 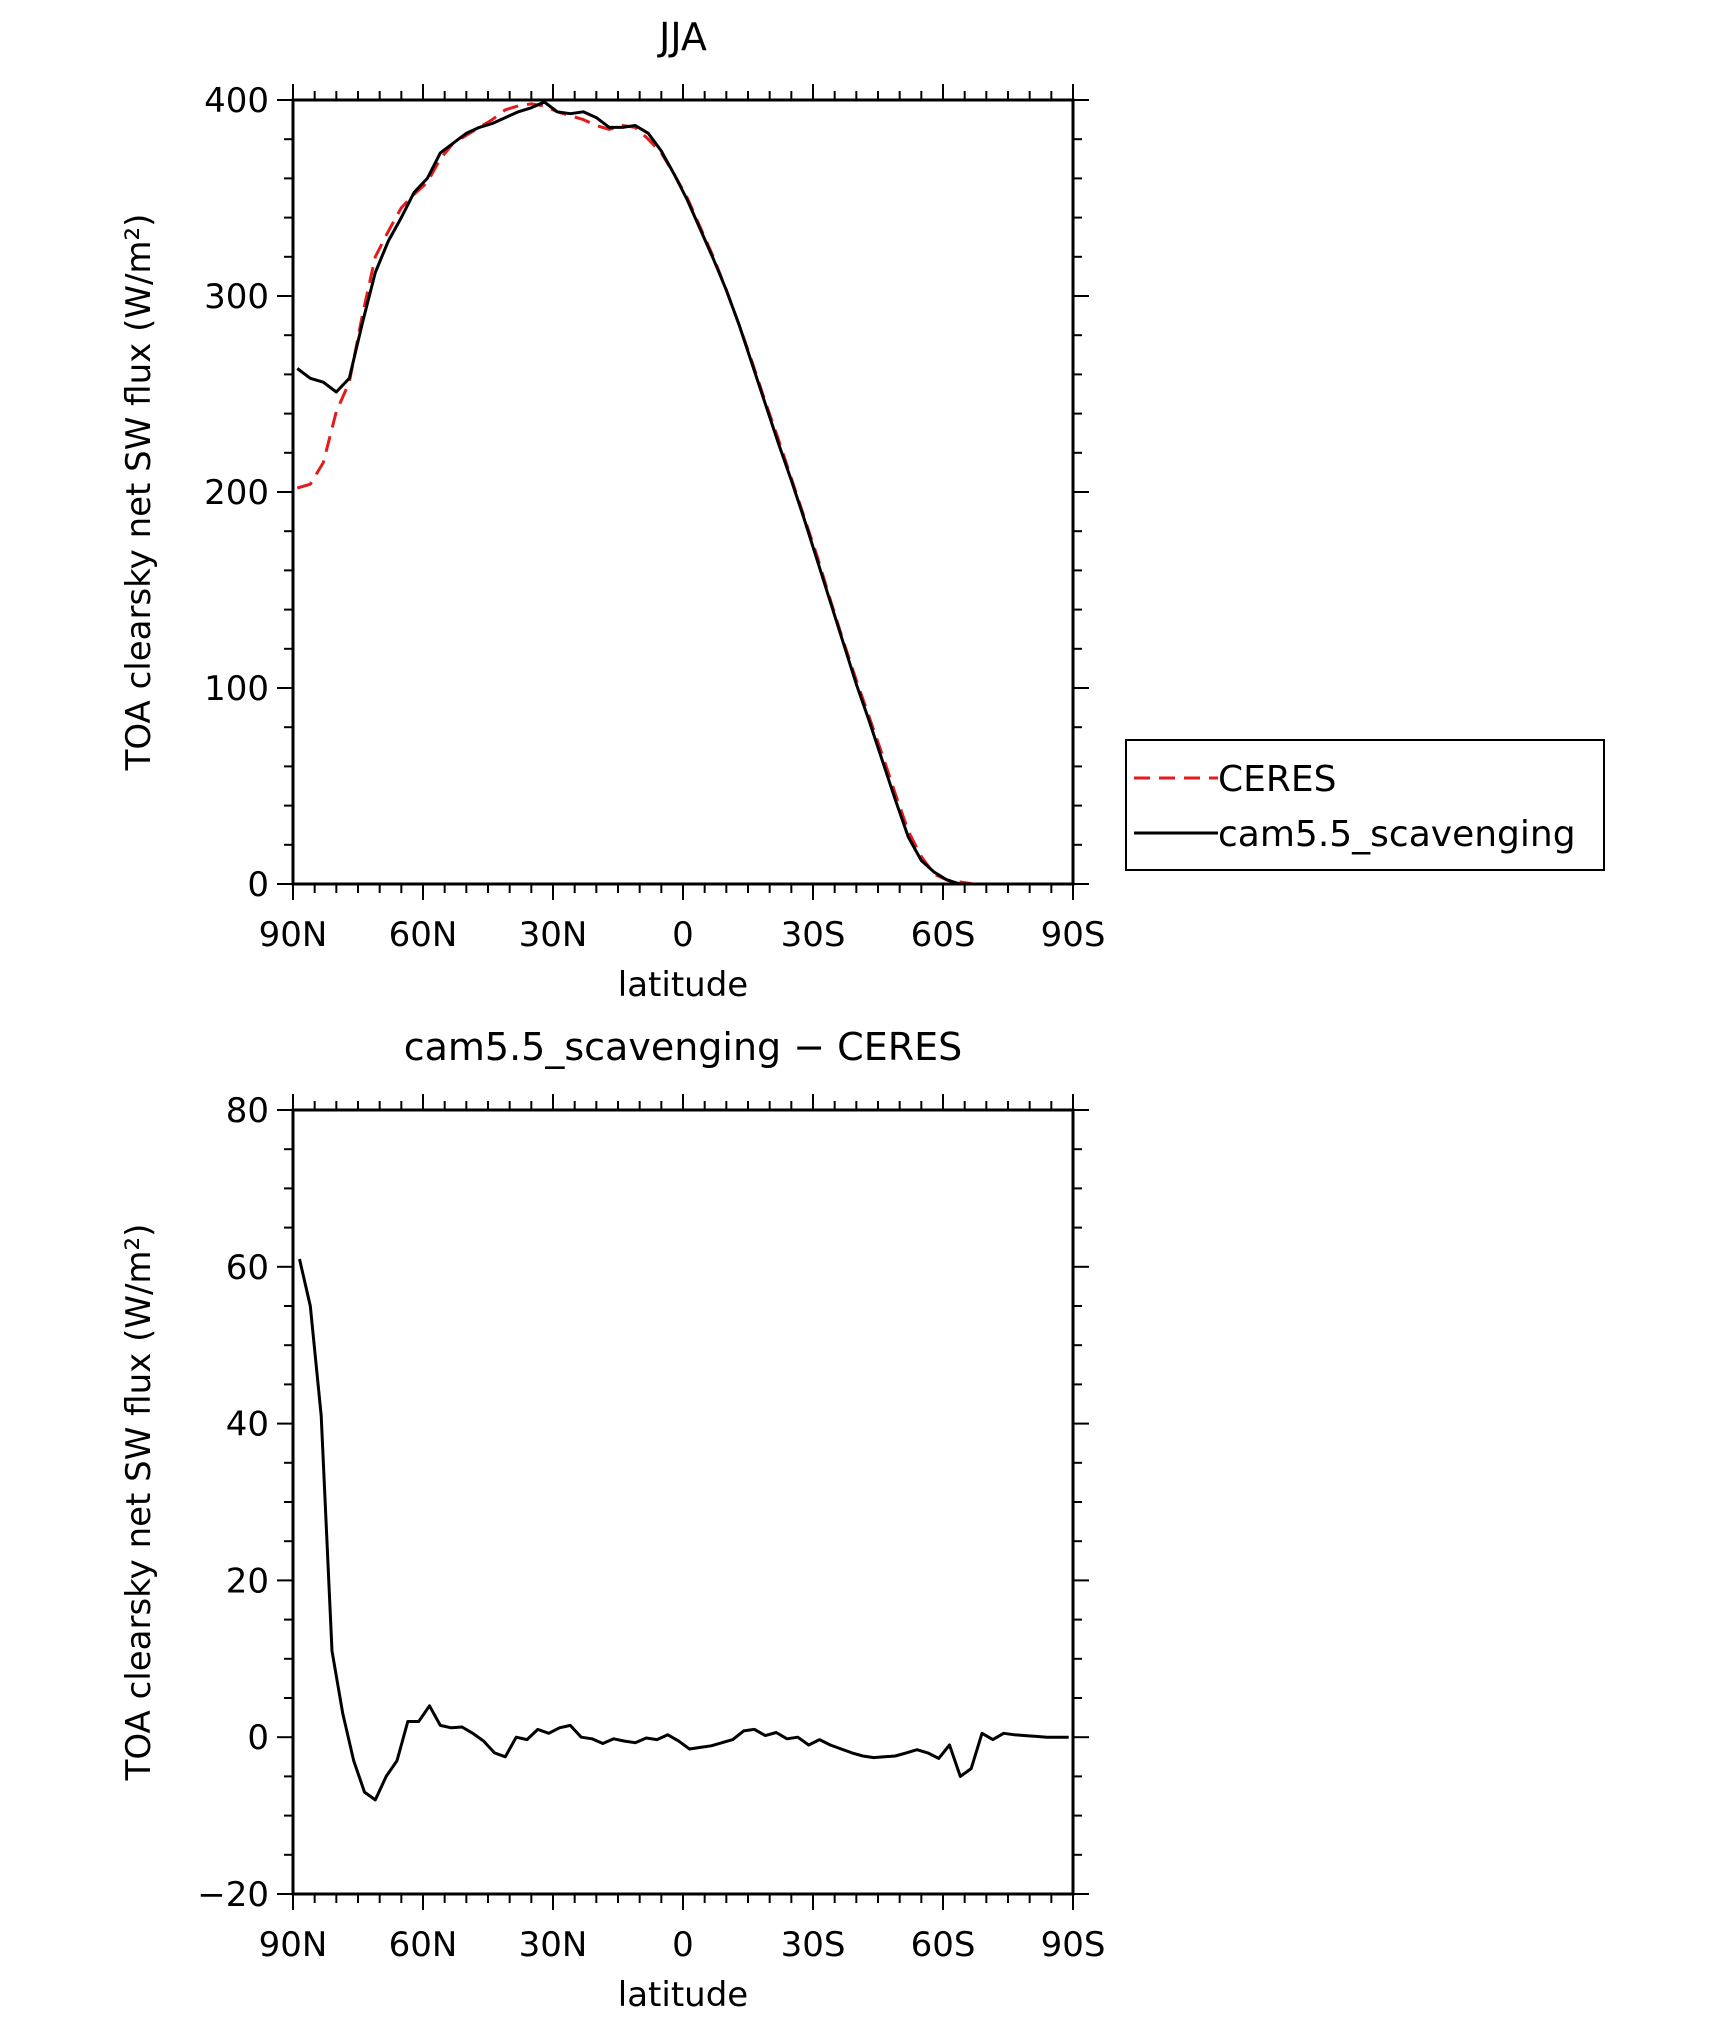 What do you see at coordinates (236, 689) in the screenshot?
I see `y-tick-label: 100` at bounding box center [236, 689].